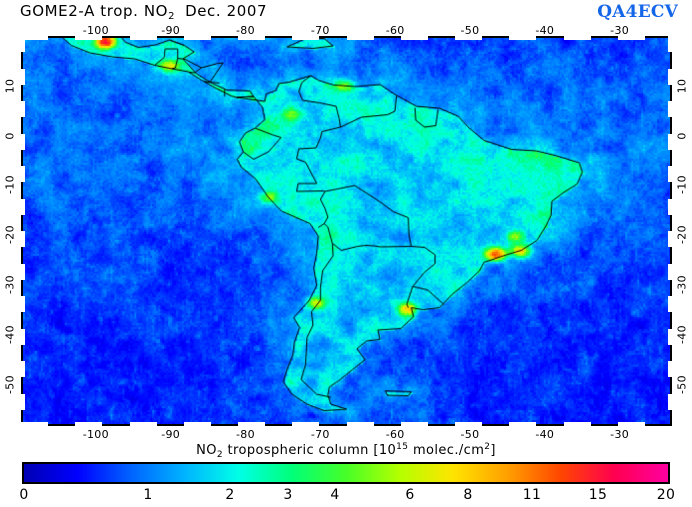 Image resolution: width=692 pixels, height=507 pixels. What do you see at coordinates (637, 12) in the screenshot?
I see `qa4ecv-logo: QA4ECV` at bounding box center [637, 12].